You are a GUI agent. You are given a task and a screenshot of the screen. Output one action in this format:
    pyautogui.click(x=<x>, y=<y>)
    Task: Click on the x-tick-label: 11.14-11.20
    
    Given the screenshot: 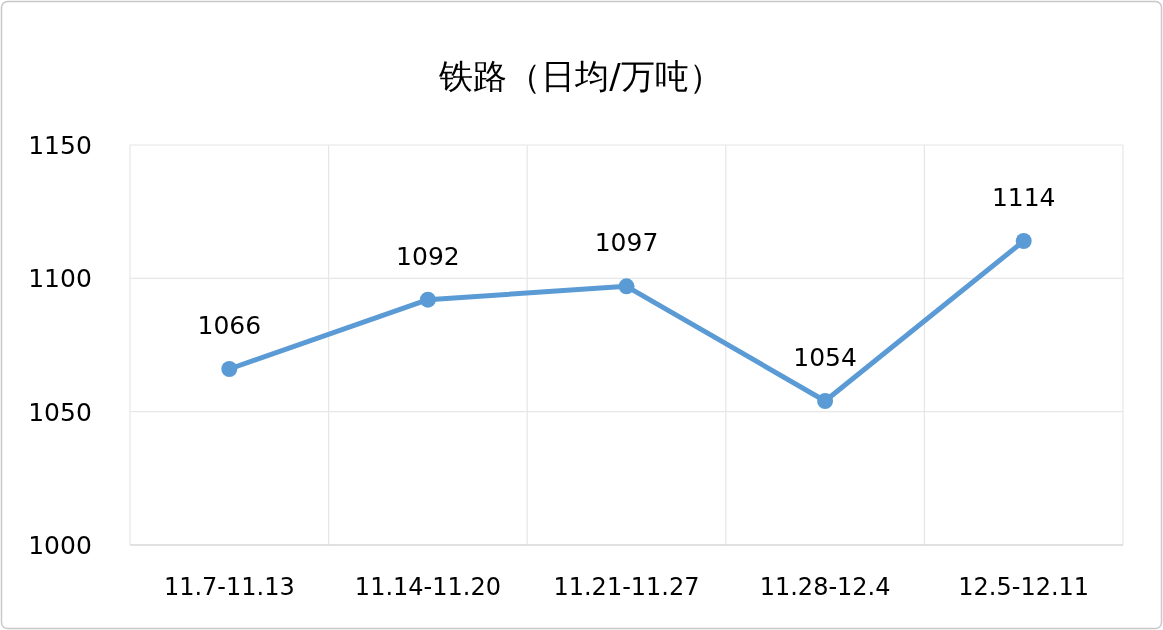 What is the action you would take?
    pyautogui.click(x=427, y=587)
    